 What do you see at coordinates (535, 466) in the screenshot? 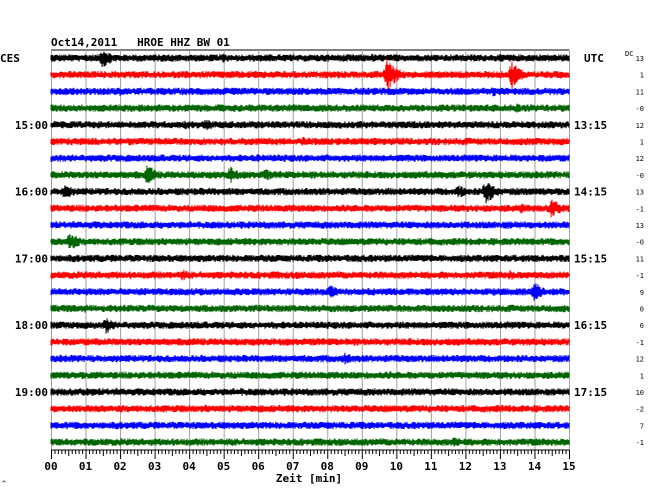
I see `x-tick-label: 14` at bounding box center [535, 466].